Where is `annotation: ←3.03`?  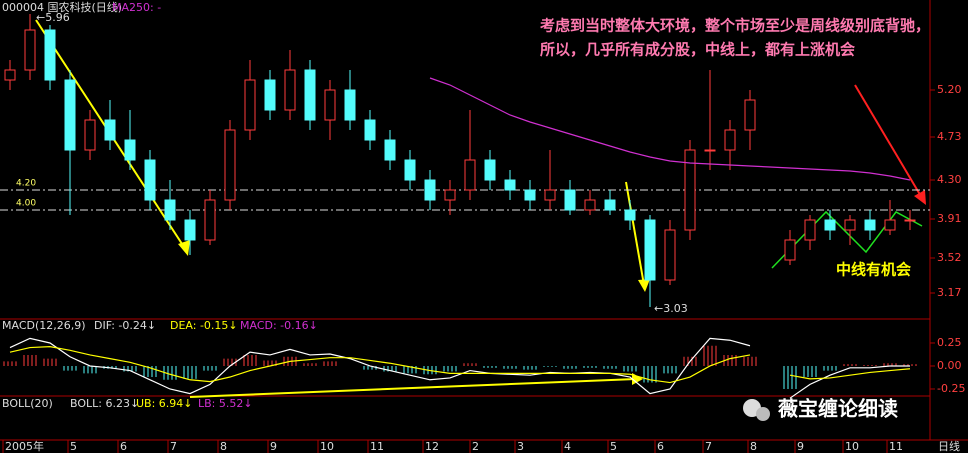 annotation: ←3.03 is located at coordinates (671, 308).